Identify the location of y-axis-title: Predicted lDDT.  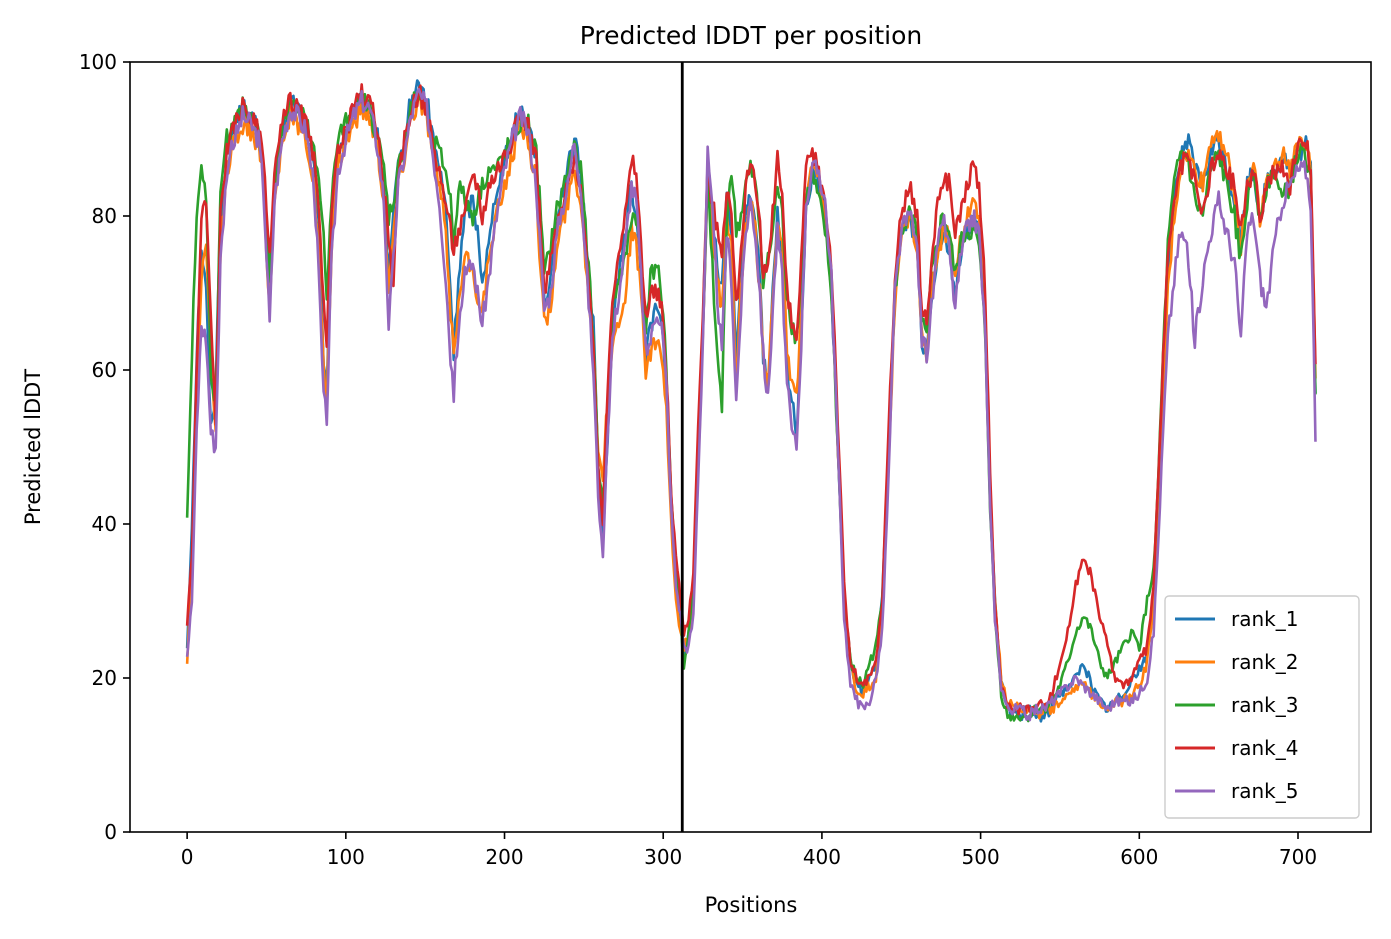
(33, 447).